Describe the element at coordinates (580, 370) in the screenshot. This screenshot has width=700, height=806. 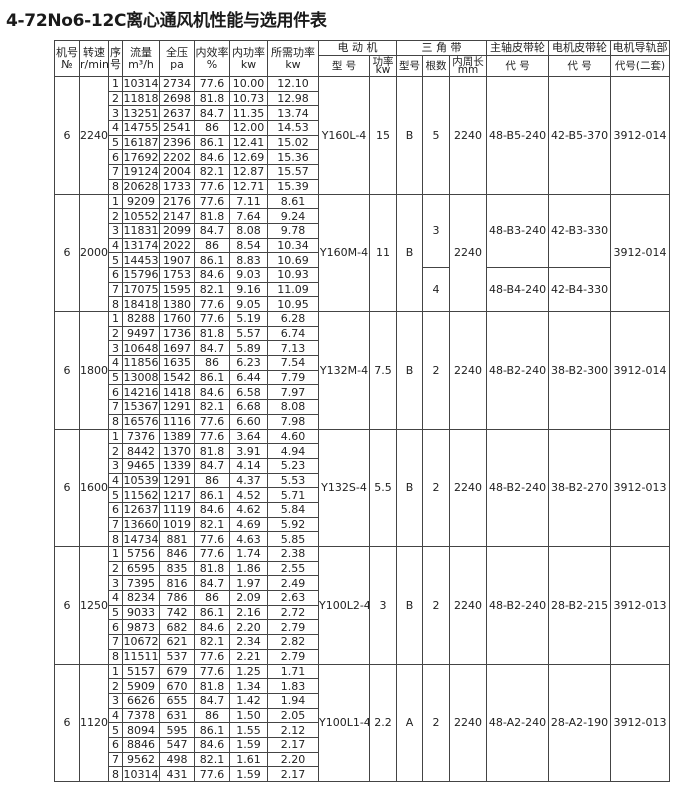
I see `motor-pulley-cell: 38-B2-300` at that location.